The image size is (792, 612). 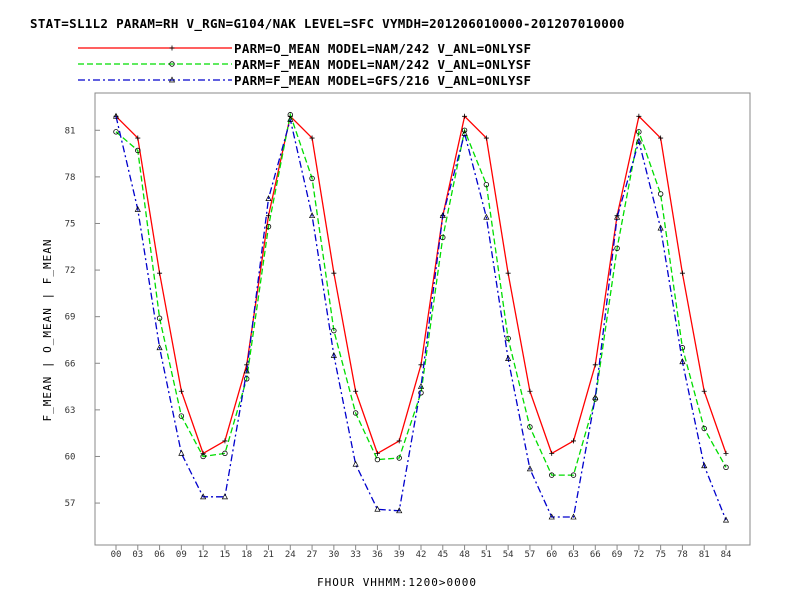 I want to click on x-tick-label: 84, so click(x=726, y=555).